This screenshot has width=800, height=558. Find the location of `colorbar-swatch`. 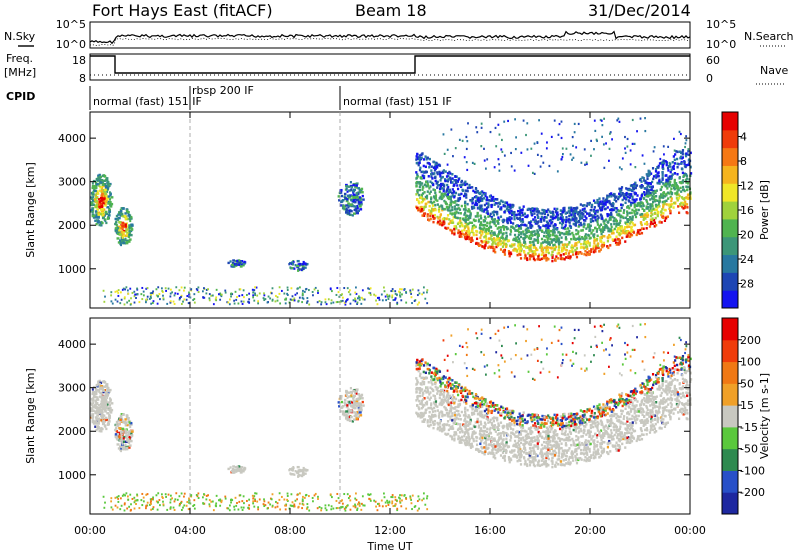

colorbar-swatch is located at coordinates (730, 264).